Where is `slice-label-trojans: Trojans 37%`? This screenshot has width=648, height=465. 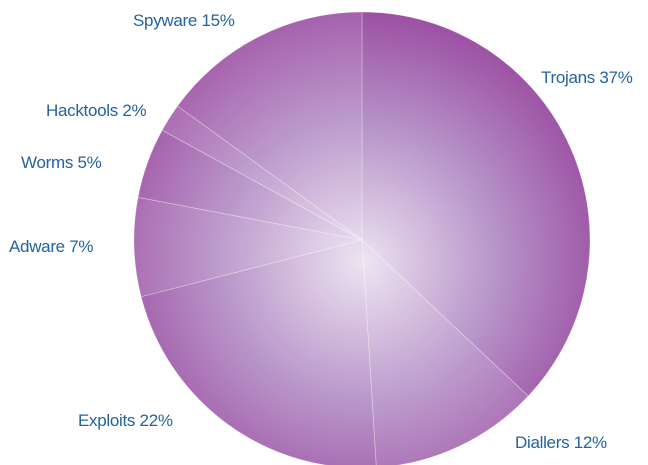
slice-label-trojans: Trojans 37% is located at coordinates (587, 77).